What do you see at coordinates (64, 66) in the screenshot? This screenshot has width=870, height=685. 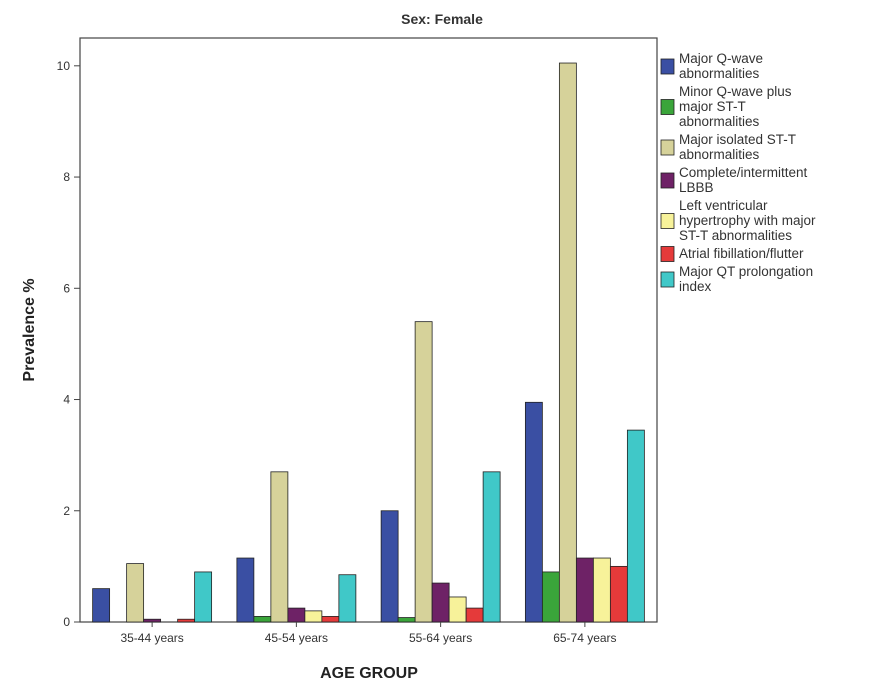 I see `y-tick-label: 10` at bounding box center [64, 66].